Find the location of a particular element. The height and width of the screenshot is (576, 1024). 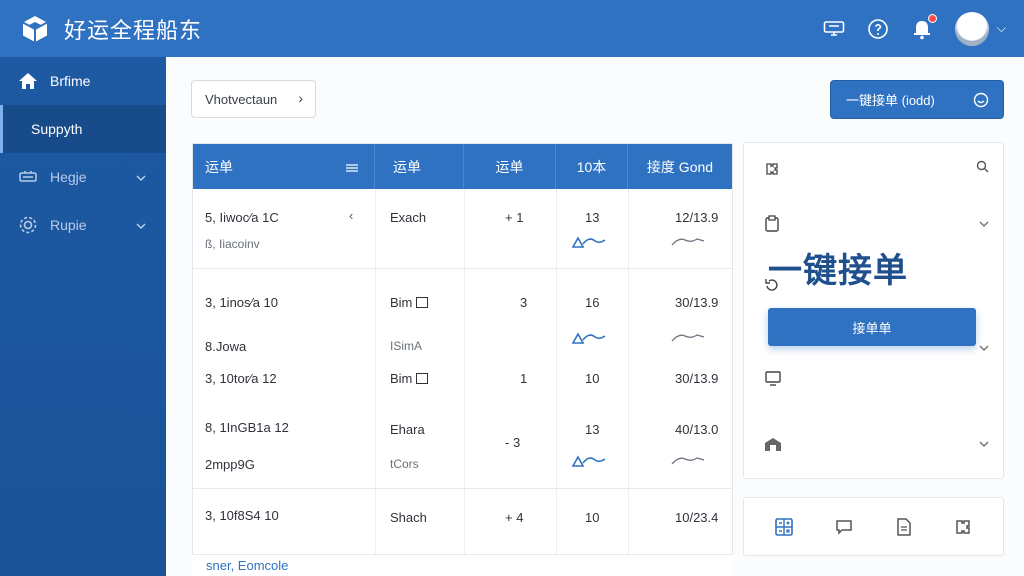

box-logo-icon is located at coordinates (35, 29).